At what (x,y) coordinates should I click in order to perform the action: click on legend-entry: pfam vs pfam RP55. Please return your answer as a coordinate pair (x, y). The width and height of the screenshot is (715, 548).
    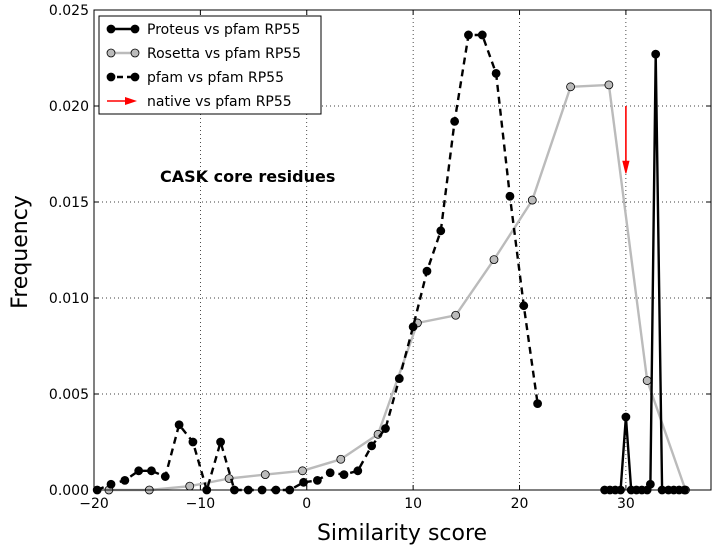
    Looking at the image, I should click on (195, 78).